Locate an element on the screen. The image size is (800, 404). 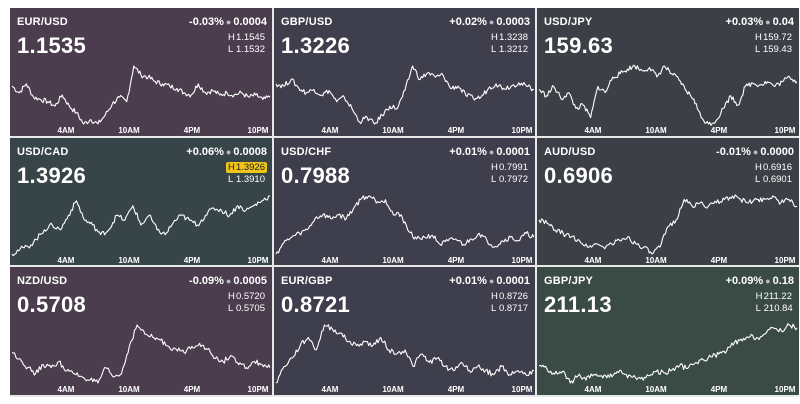
high-value-badge: H1.3238 is located at coordinates (509, 37).